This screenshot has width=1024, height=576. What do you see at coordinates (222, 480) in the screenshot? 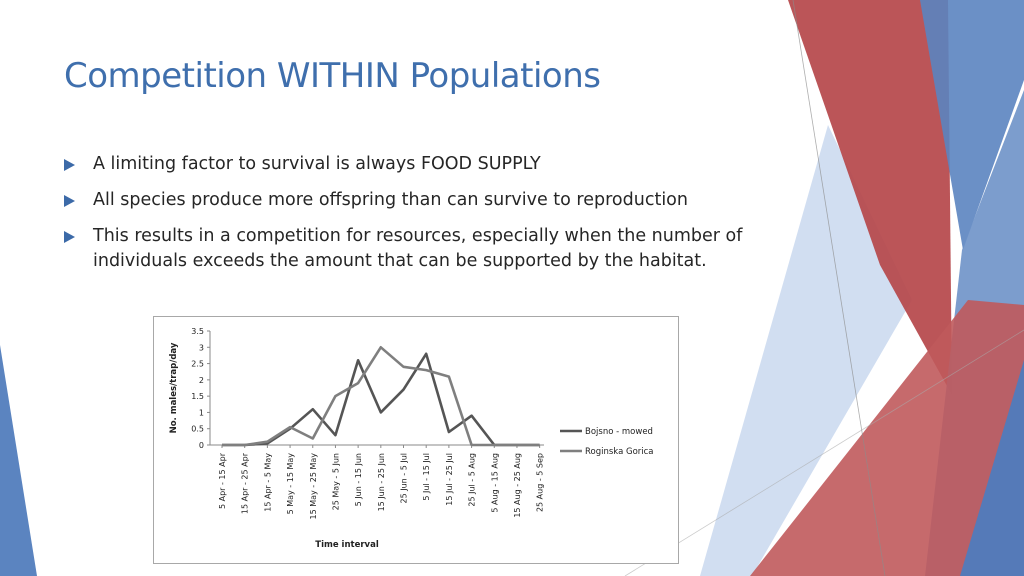
I see `x-tick-label: 5 Apr - 15 Apr` at bounding box center [222, 480].